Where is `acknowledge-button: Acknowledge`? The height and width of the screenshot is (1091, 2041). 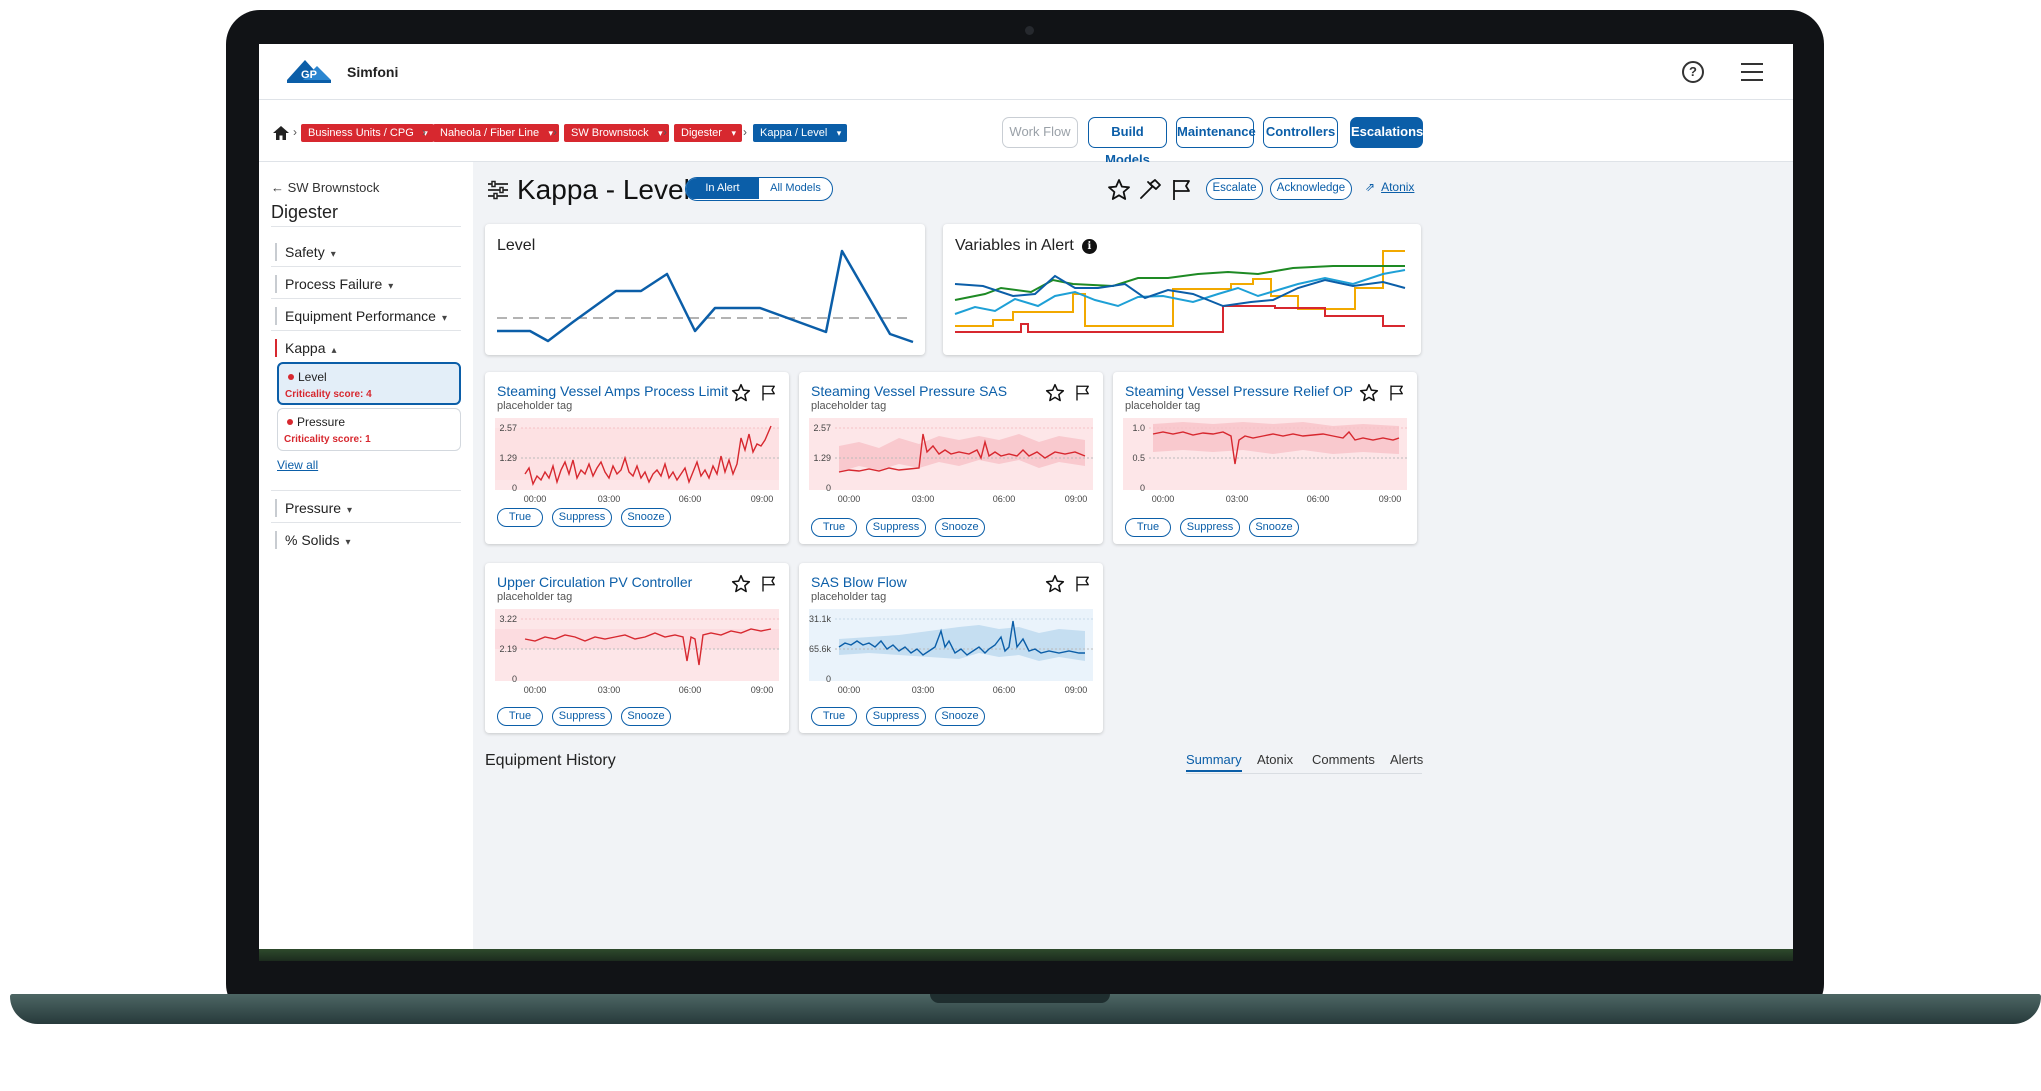 acknowledge-button: Acknowledge is located at coordinates (1311, 189).